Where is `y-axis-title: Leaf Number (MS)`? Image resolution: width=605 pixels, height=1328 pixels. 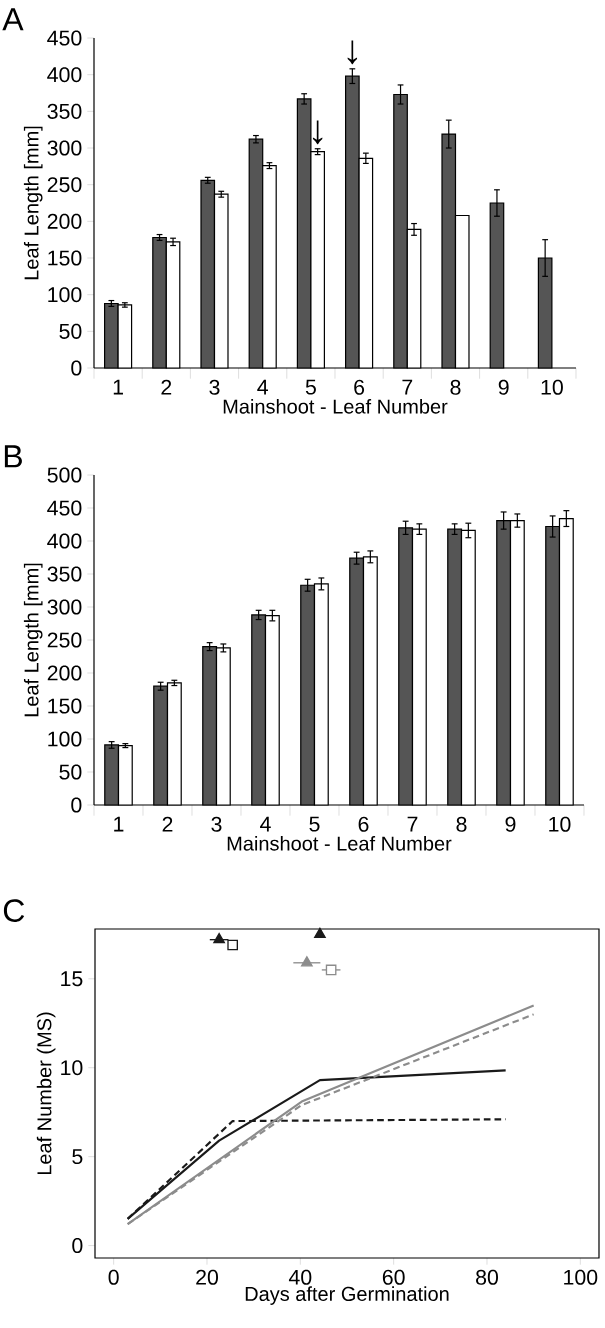 y-axis-title: Leaf Number (MS) is located at coordinates (46, 1093).